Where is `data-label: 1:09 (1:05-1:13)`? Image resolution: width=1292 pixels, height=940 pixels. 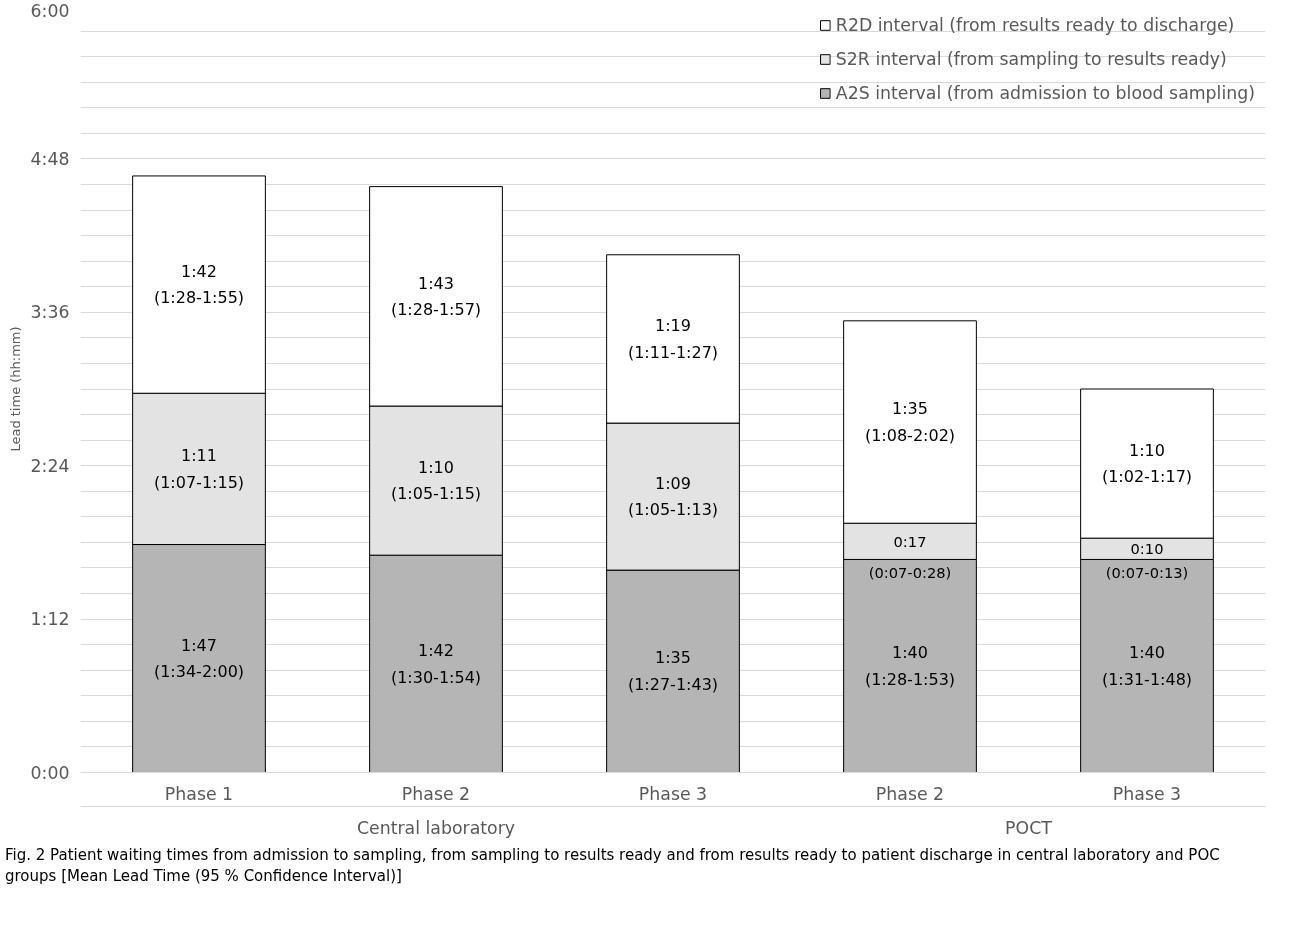 data-label: 1:09 (1:05-1:13) is located at coordinates (673, 496).